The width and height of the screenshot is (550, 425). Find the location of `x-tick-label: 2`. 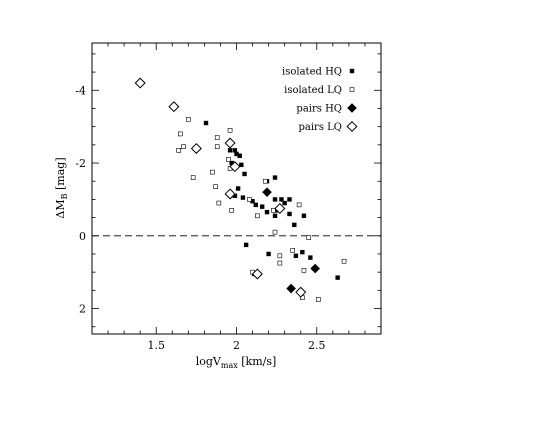

x-tick-label: 2 is located at coordinates (236, 345).